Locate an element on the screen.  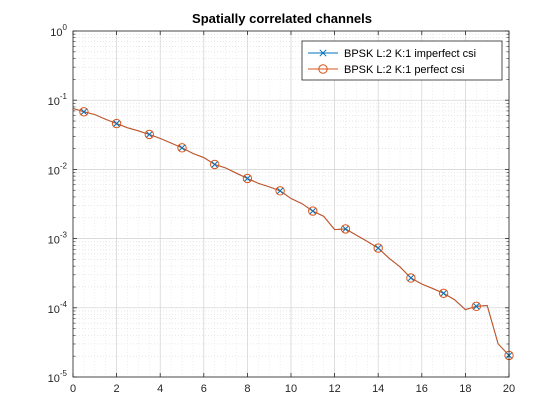
legend-entry: BPSK L:2 K:1 imperfect csi is located at coordinates (392, 54).